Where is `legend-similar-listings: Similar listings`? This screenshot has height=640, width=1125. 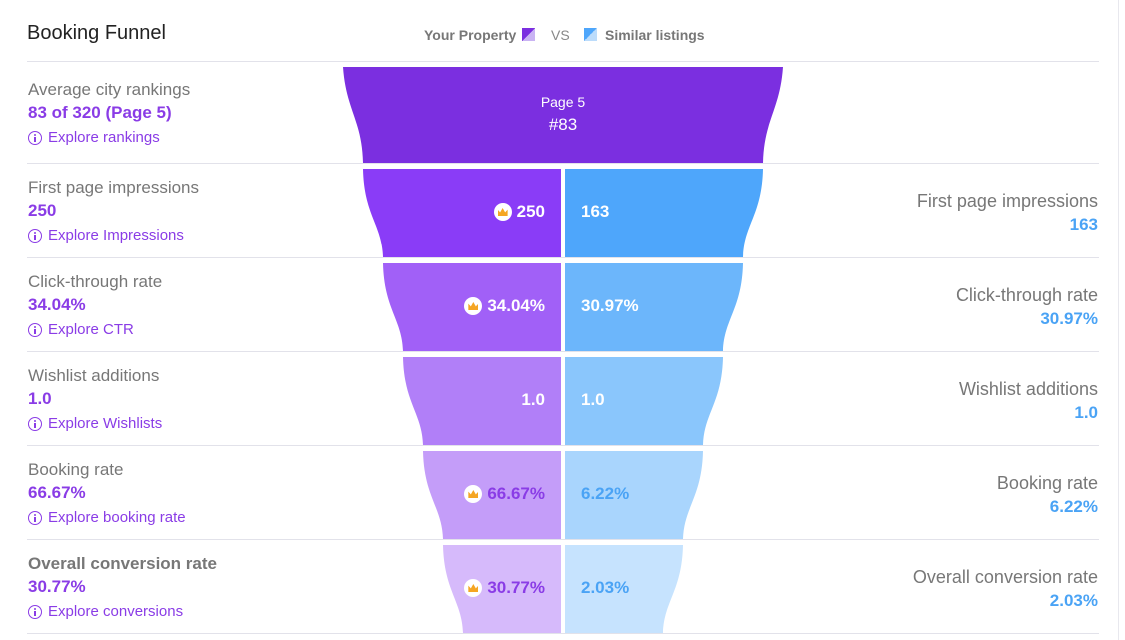
legend-similar-listings: Similar listings is located at coordinates (655, 35).